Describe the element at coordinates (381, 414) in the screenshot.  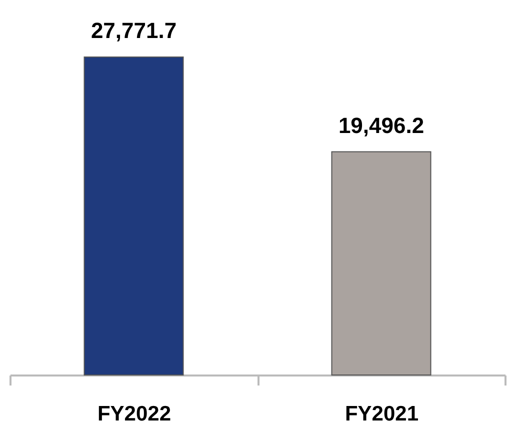
I see `x-tick-label: FY2021` at that location.